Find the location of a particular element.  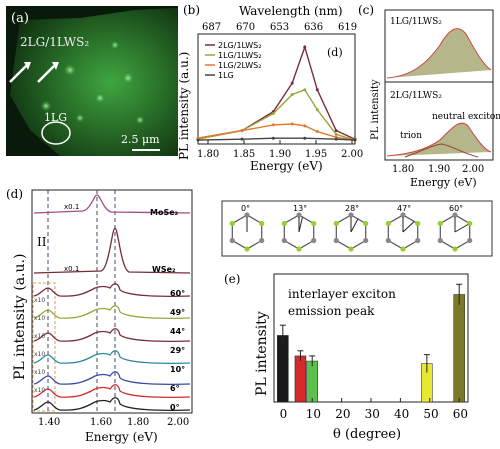

panel-b-legend-entry-1: 1LG/1LWS₂ is located at coordinates (239, 55).